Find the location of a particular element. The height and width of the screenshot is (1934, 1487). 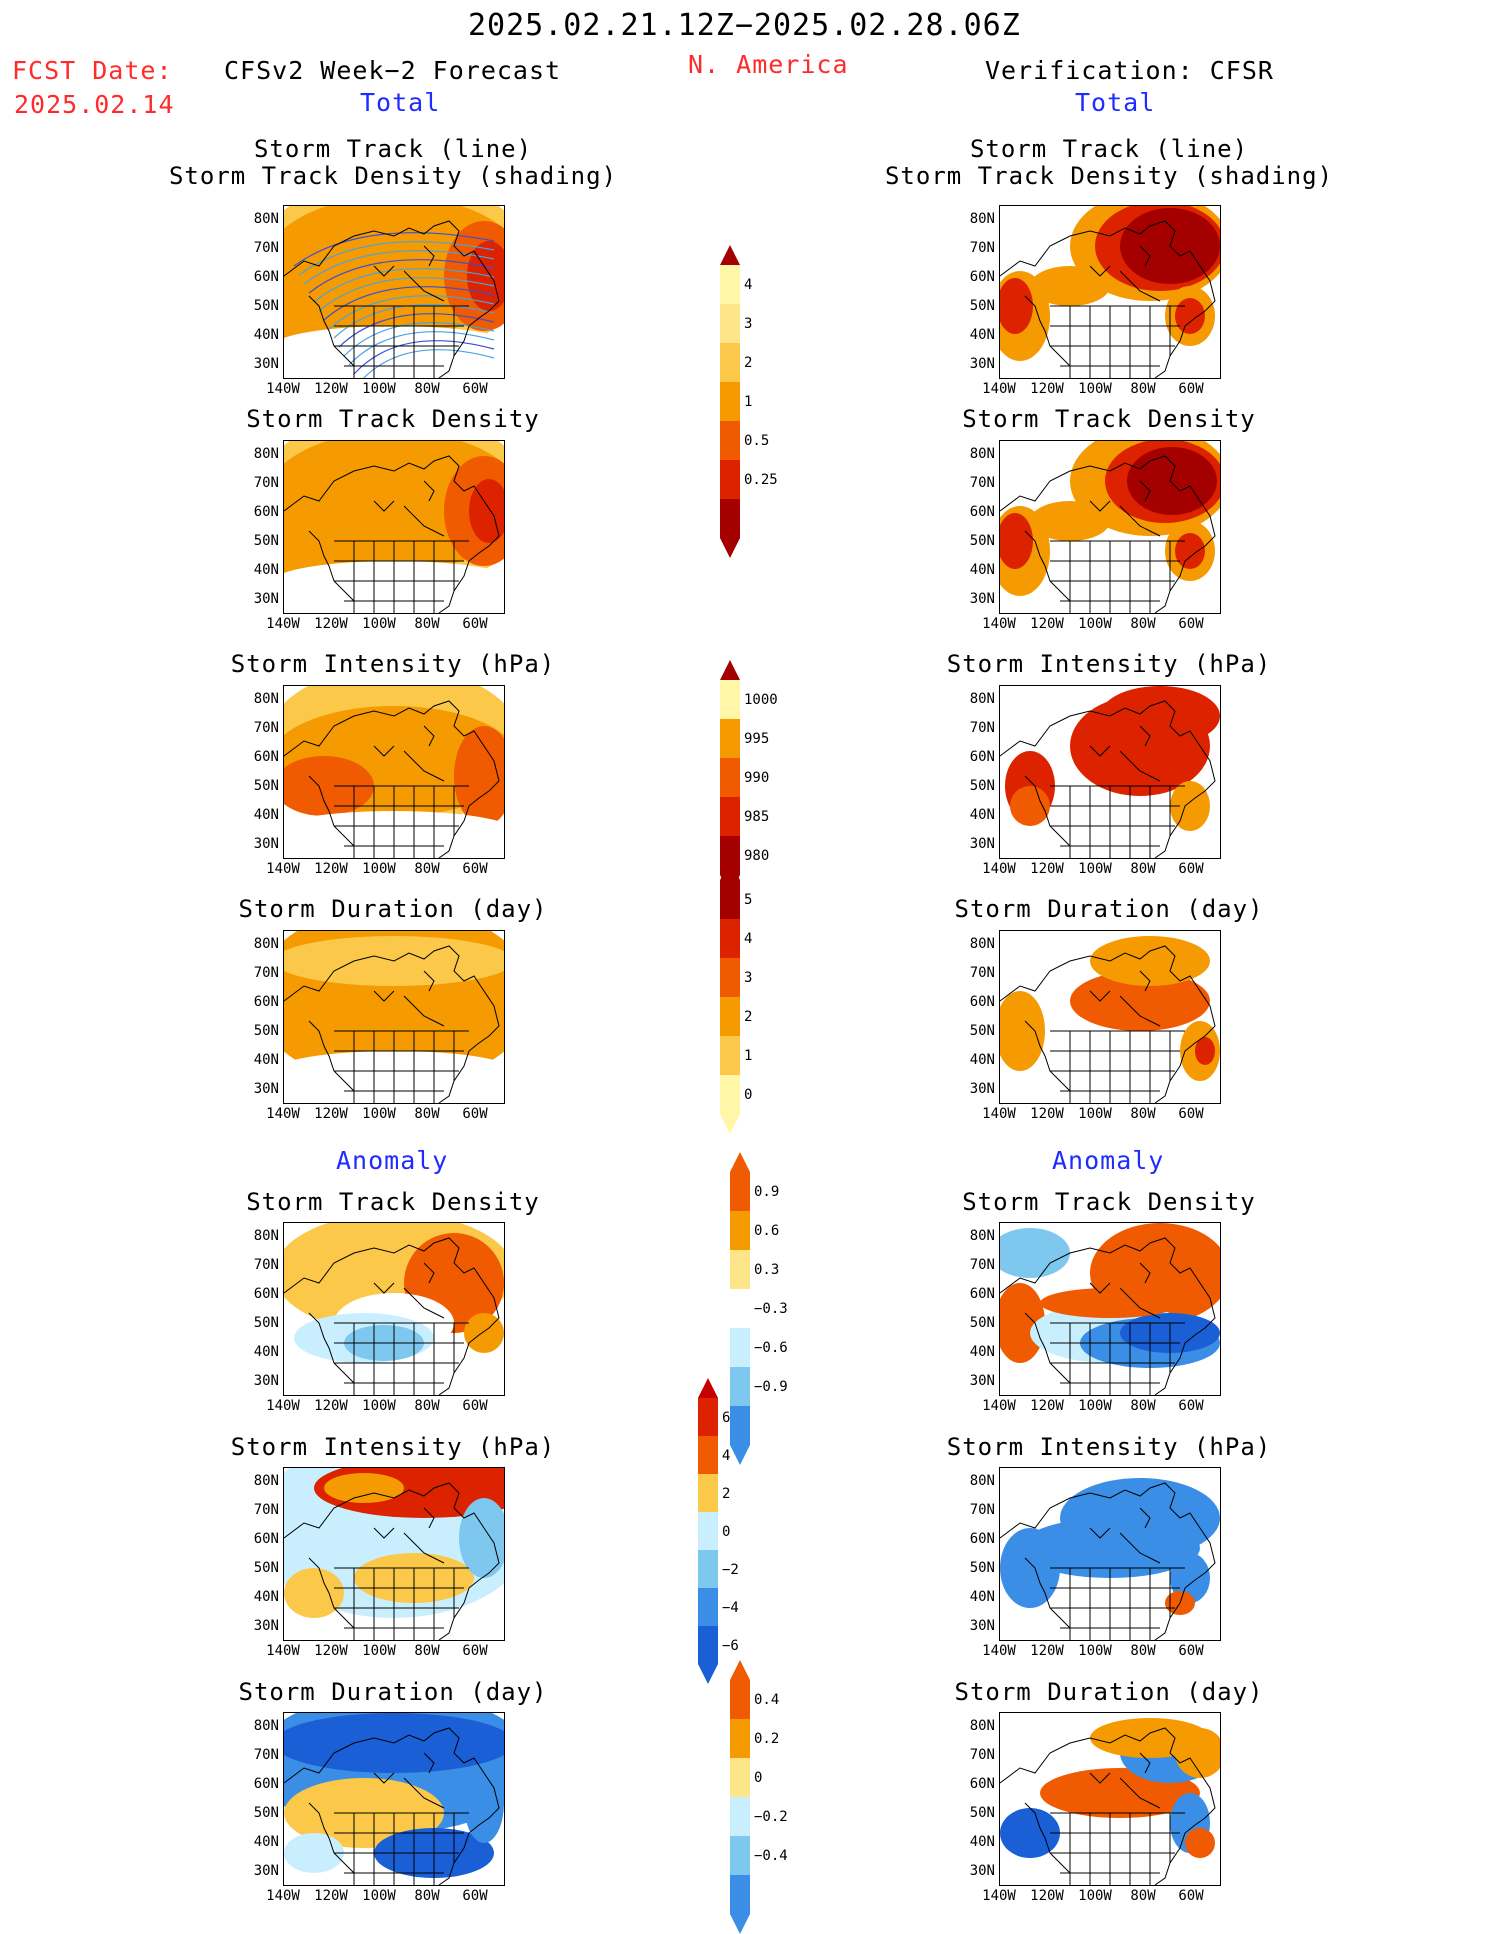

colorbar-label: −2 is located at coordinates (730, 1570).